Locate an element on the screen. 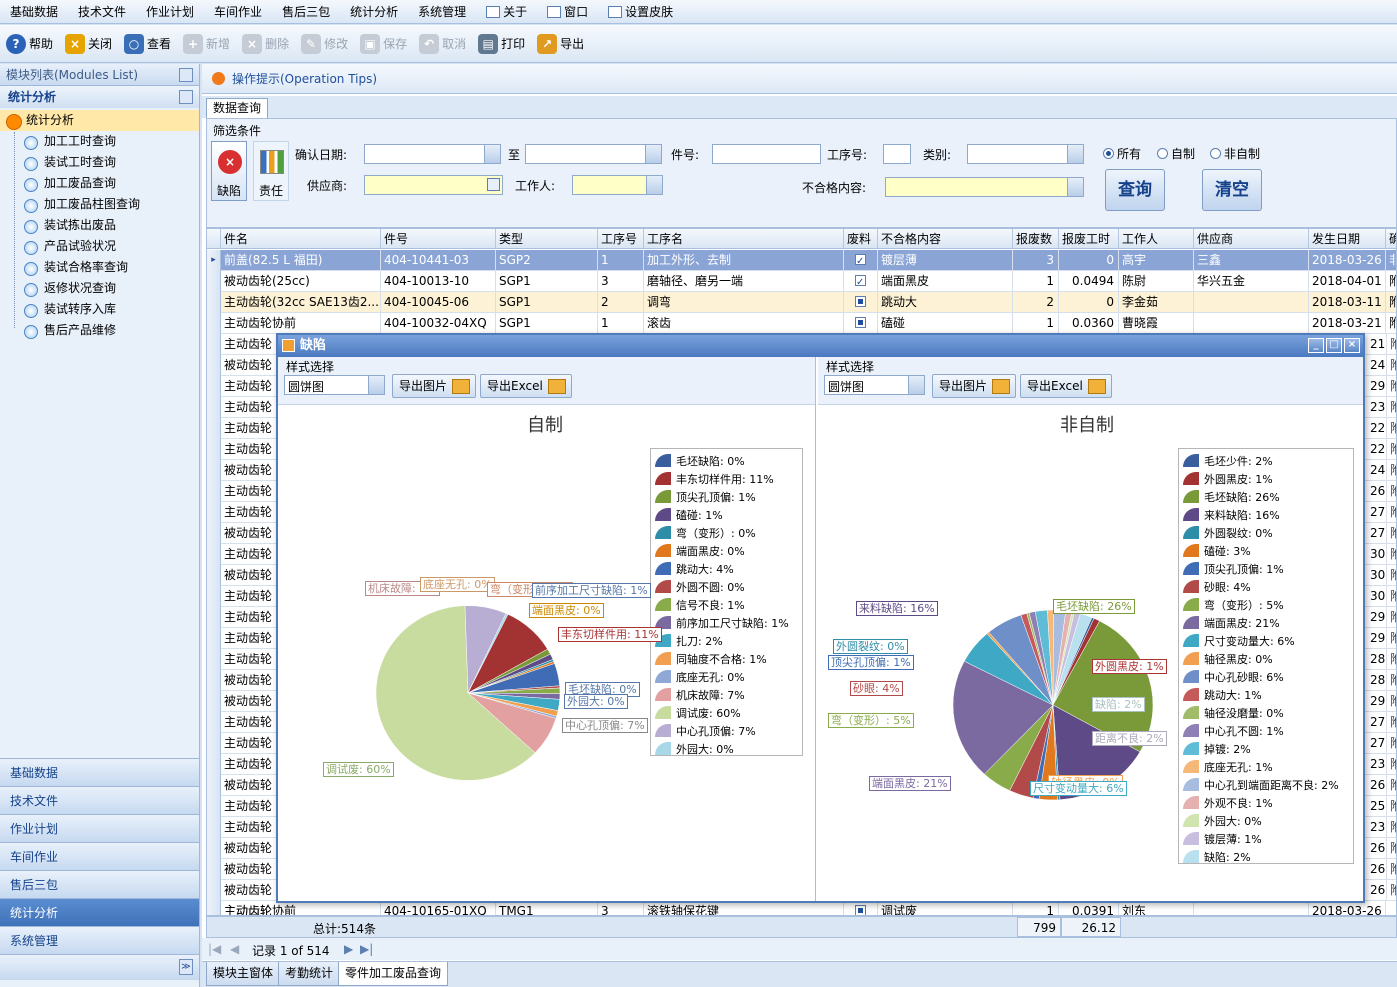 The height and width of the screenshot is (987, 1397). tab-data-query: 数据查询 is located at coordinates (237, 108).